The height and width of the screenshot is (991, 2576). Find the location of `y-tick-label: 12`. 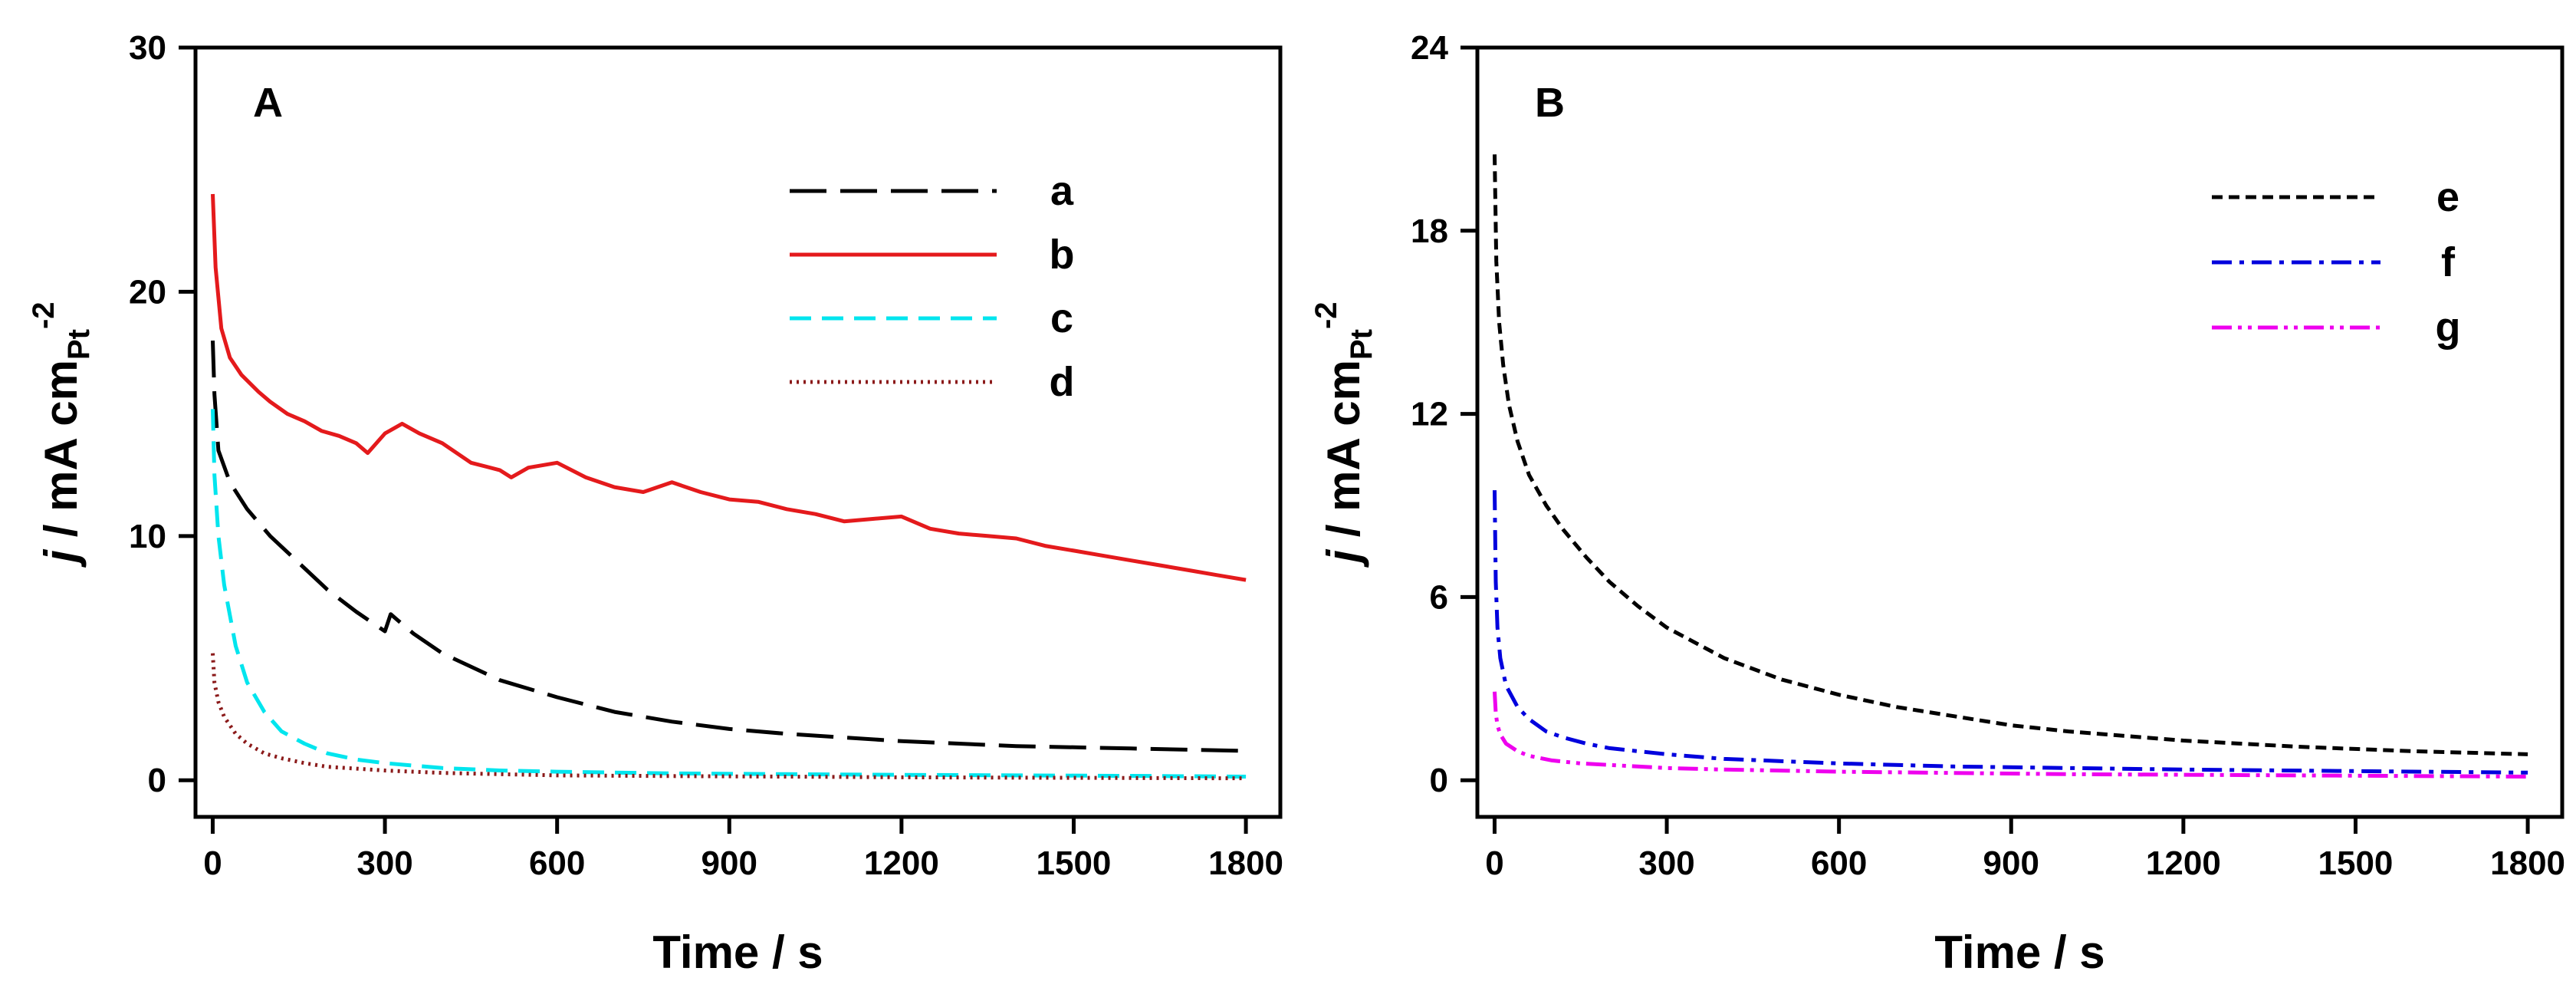

y-tick-label: 12 is located at coordinates (1430, 414).